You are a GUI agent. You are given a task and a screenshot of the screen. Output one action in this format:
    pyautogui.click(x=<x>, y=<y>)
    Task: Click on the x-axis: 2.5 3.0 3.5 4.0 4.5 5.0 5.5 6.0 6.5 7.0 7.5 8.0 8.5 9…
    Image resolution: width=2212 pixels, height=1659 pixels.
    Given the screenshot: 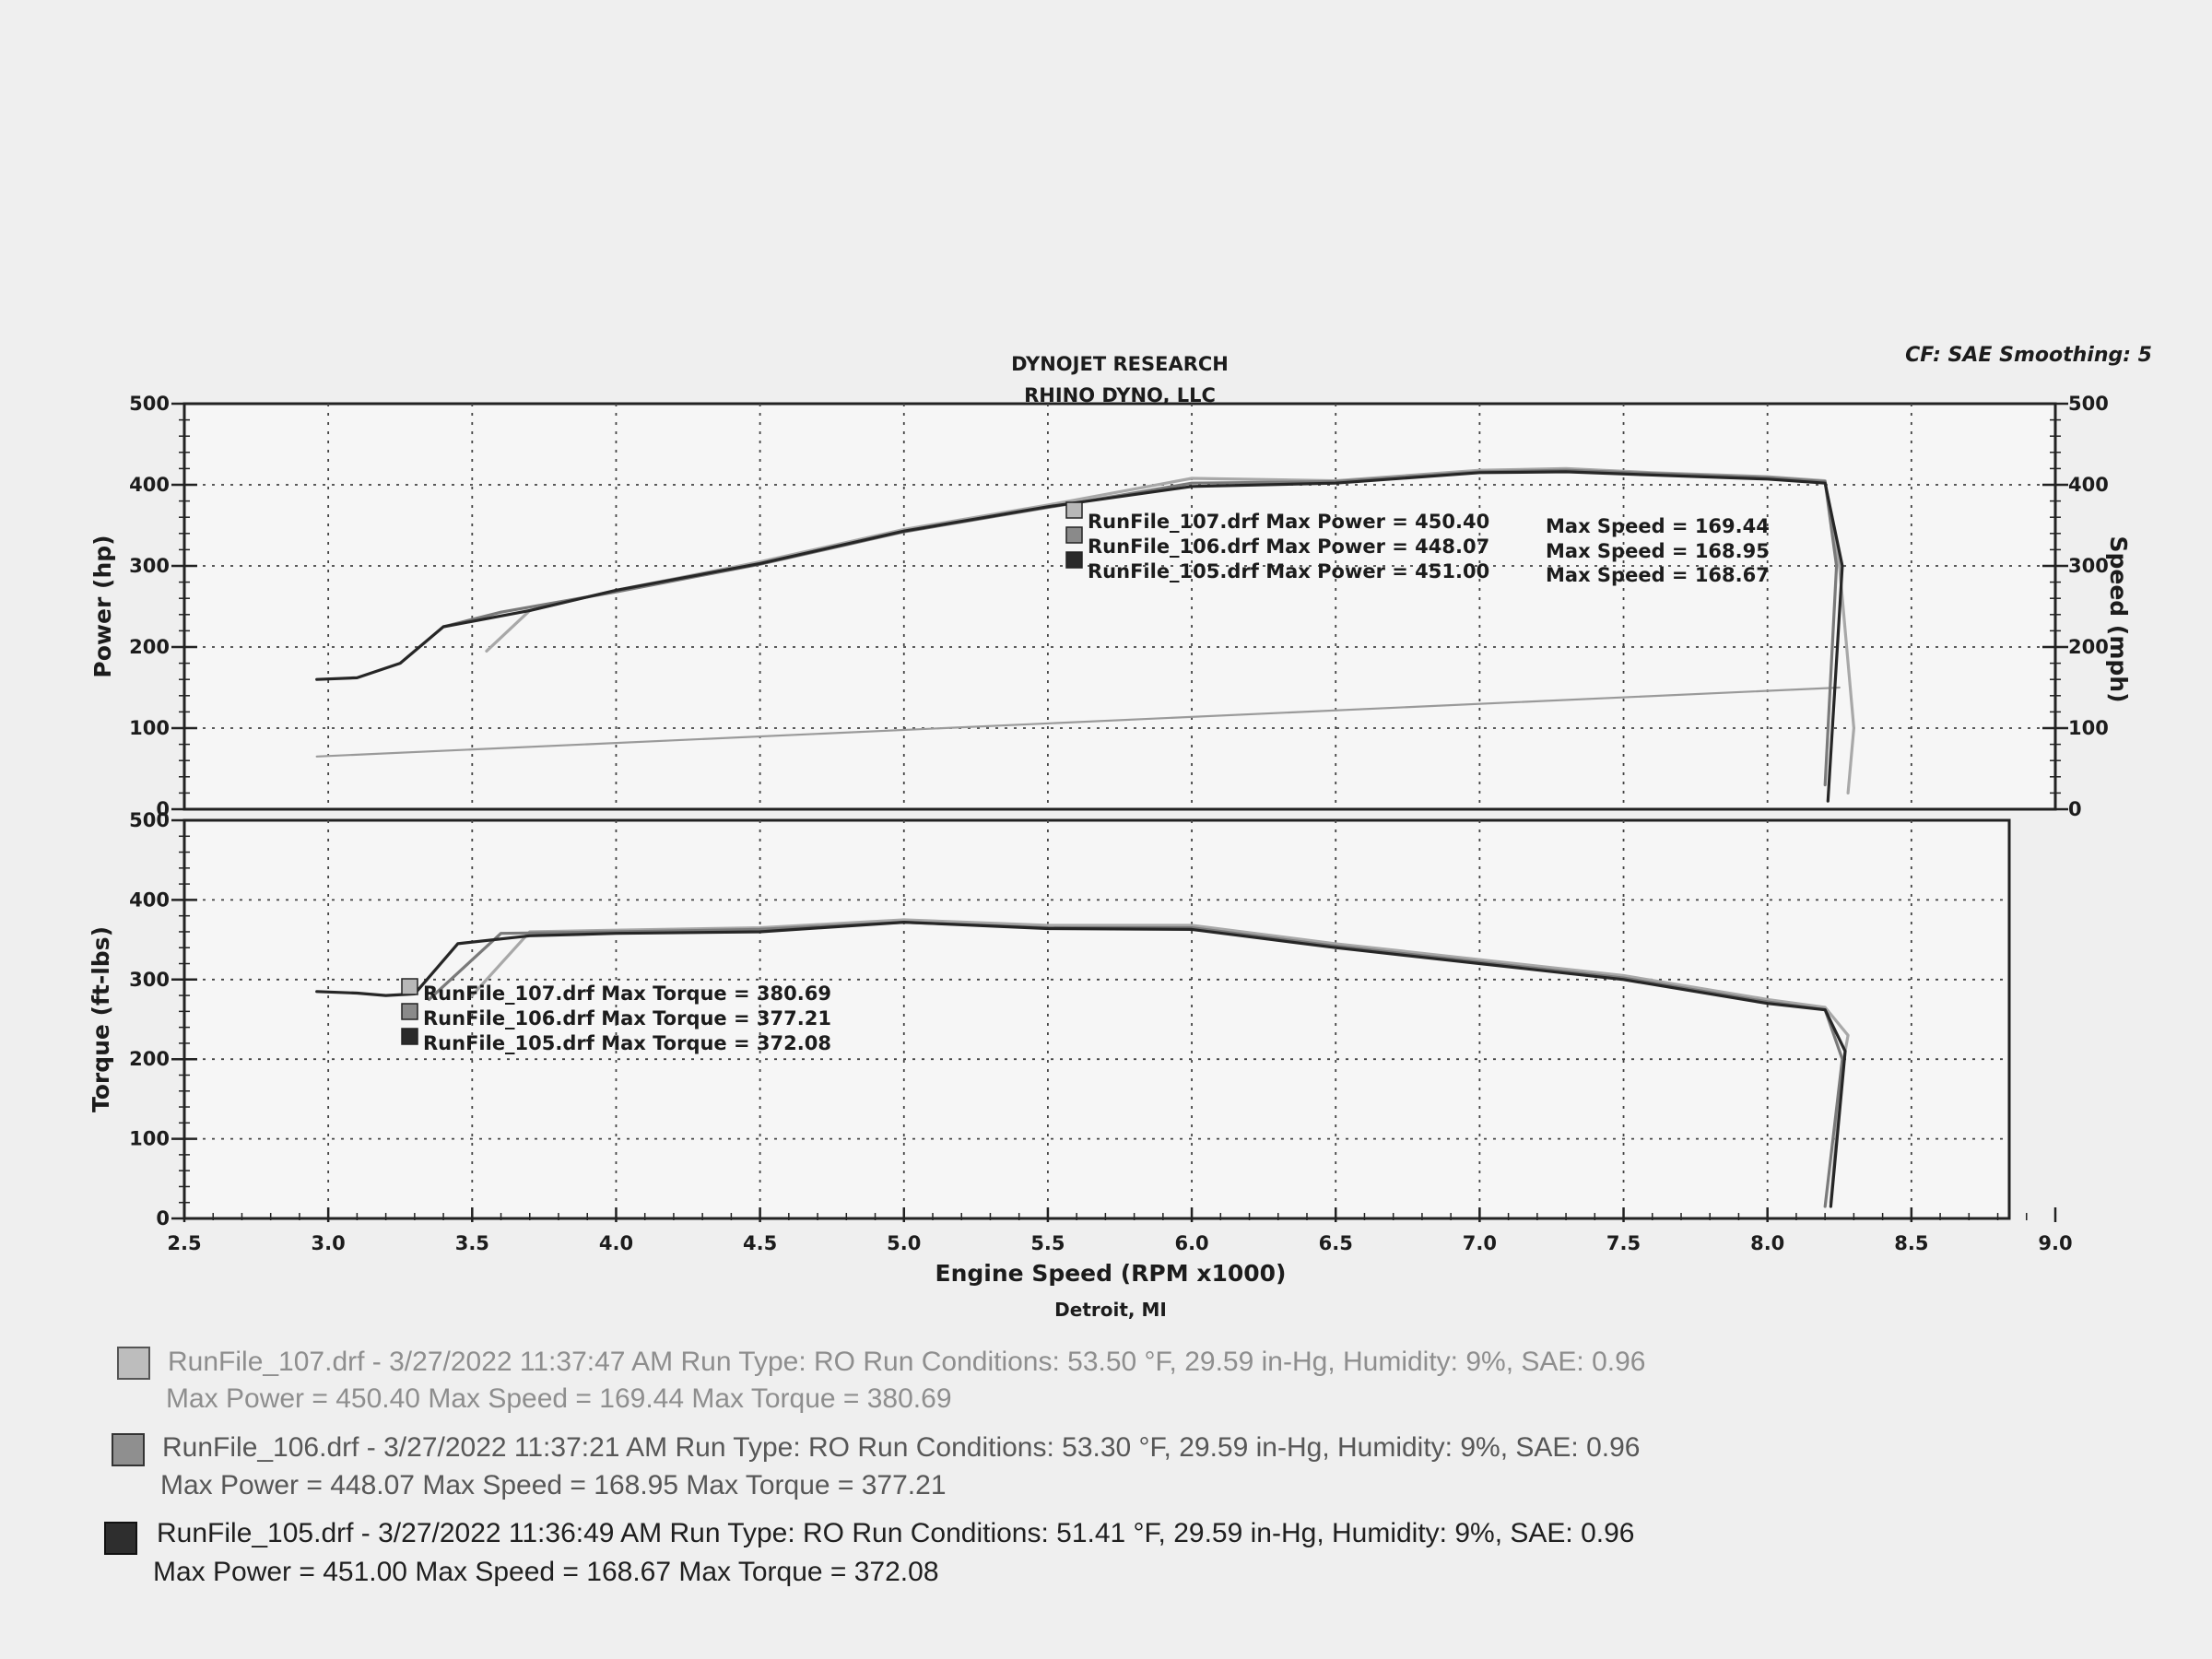 What is the action you would take?
    pyautogui.click(x=1120, y=1230)
    